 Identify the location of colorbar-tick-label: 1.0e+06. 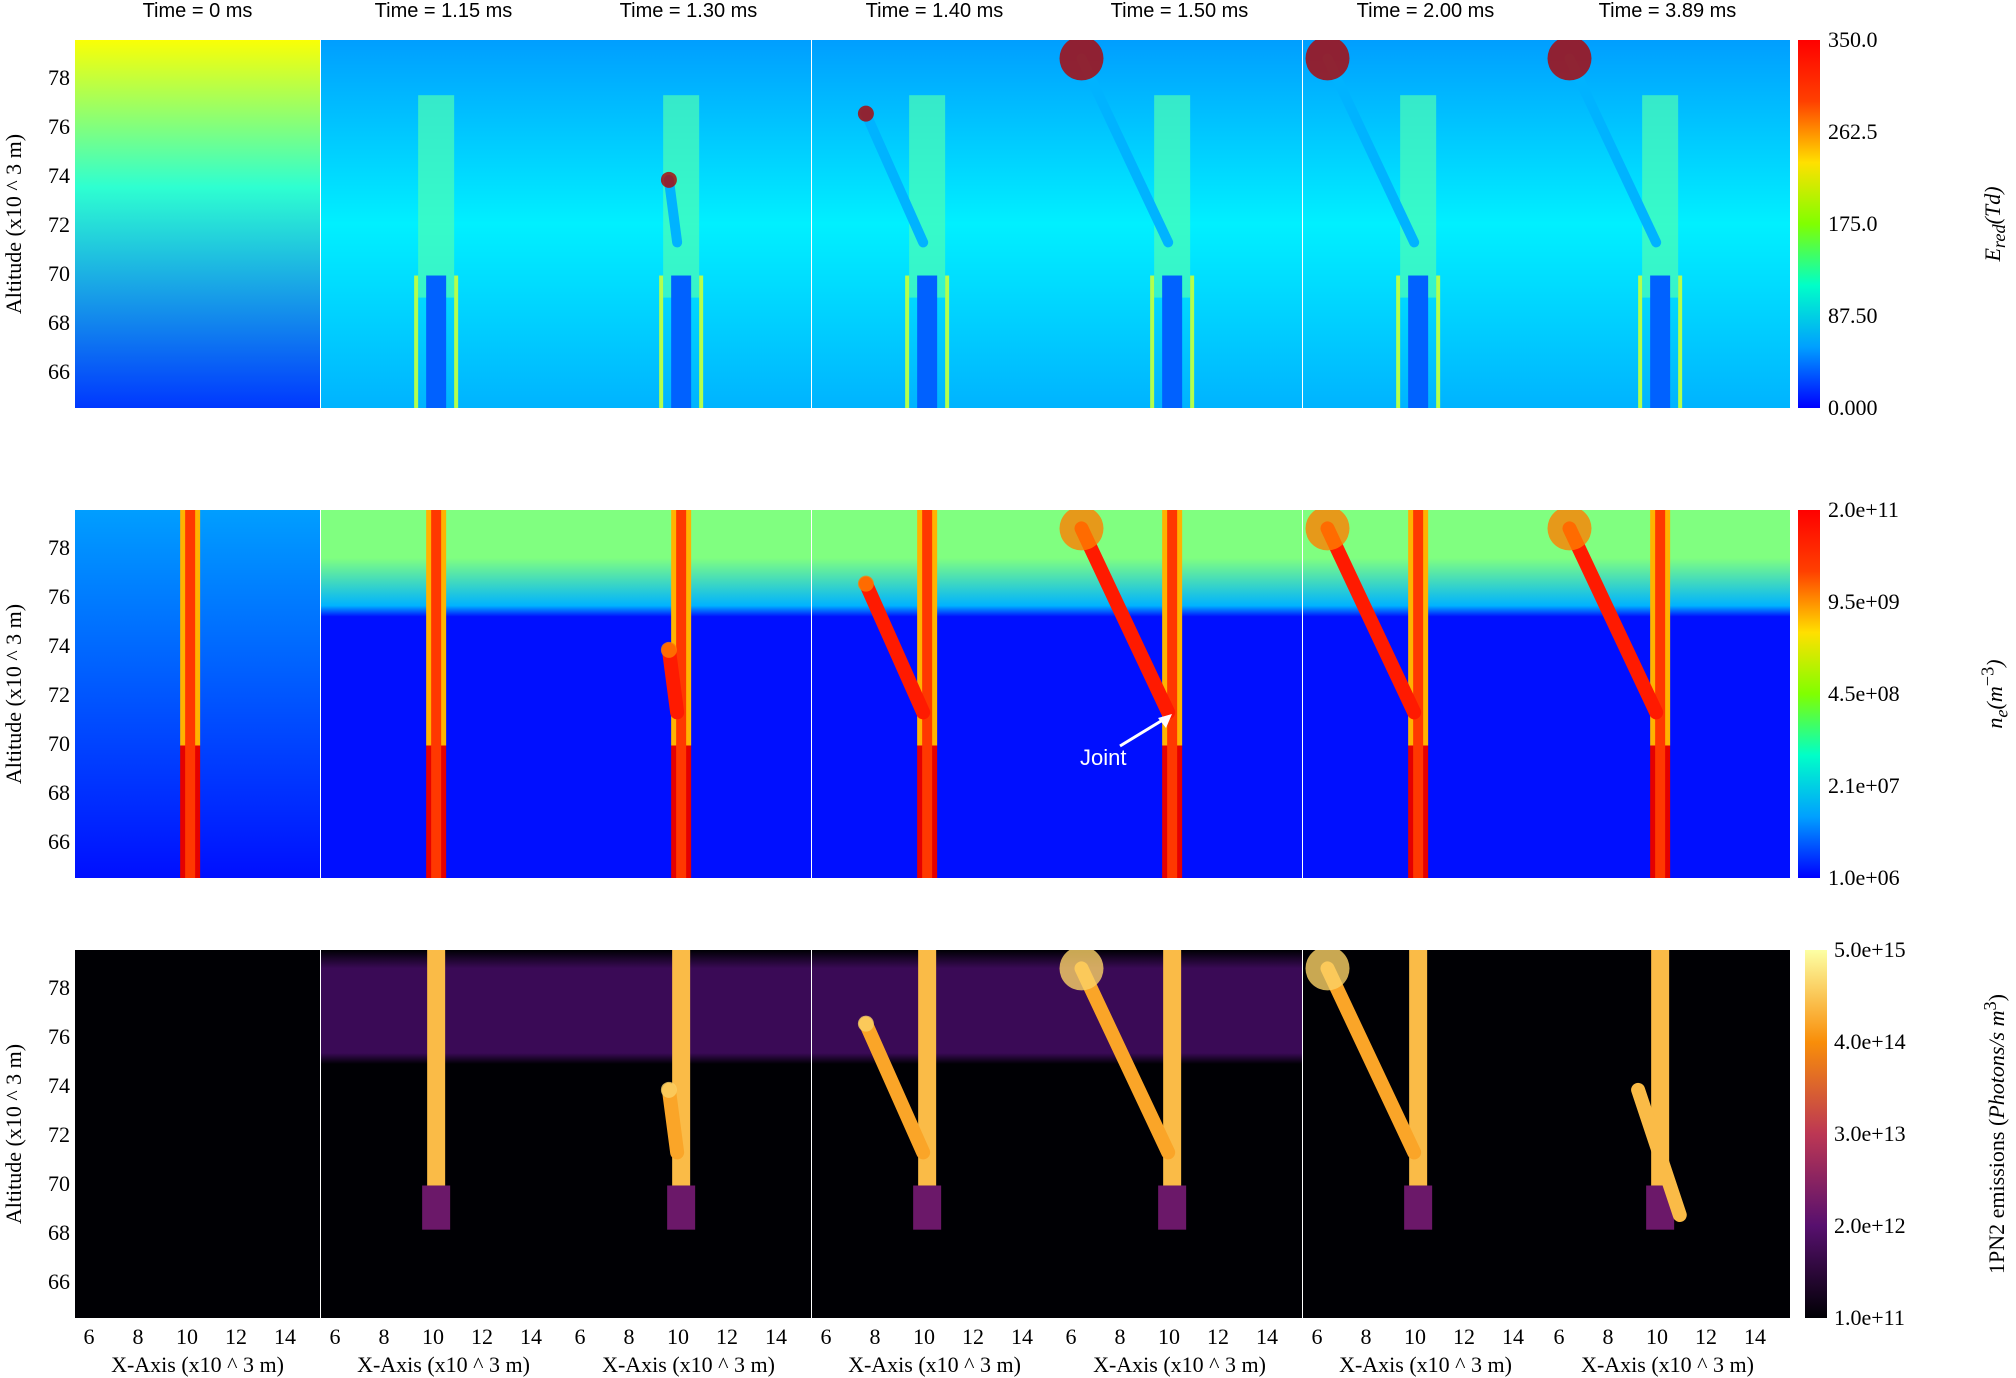
(1864, 877).